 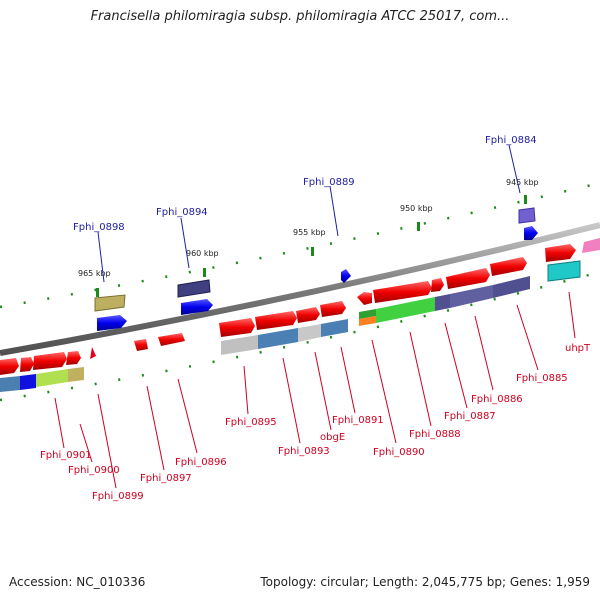 What do you see at coordinates (182, 212) in the screenshot?
I see `gene-label-fphi-0894: Fphi_0894` at bounding box center [182, 212].